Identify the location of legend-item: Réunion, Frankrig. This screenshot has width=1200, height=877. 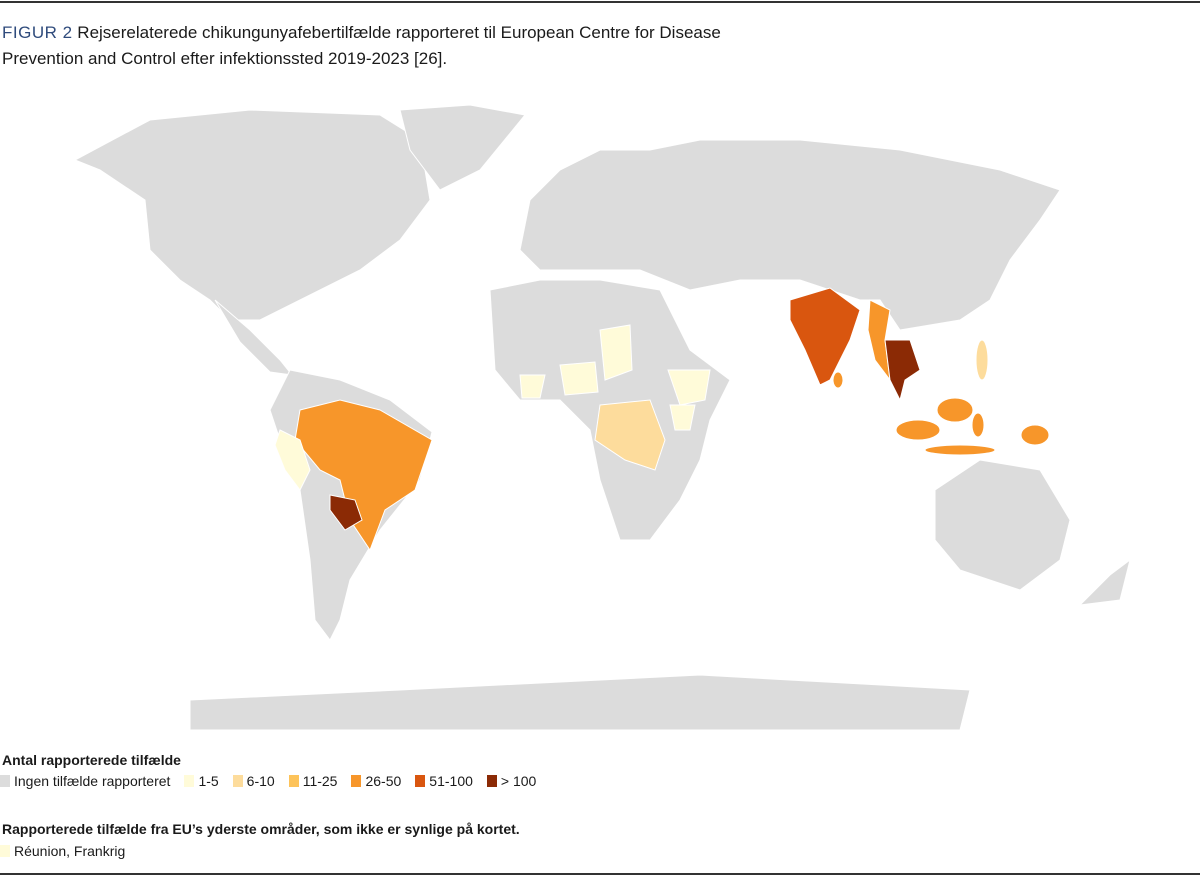
(62, 851).